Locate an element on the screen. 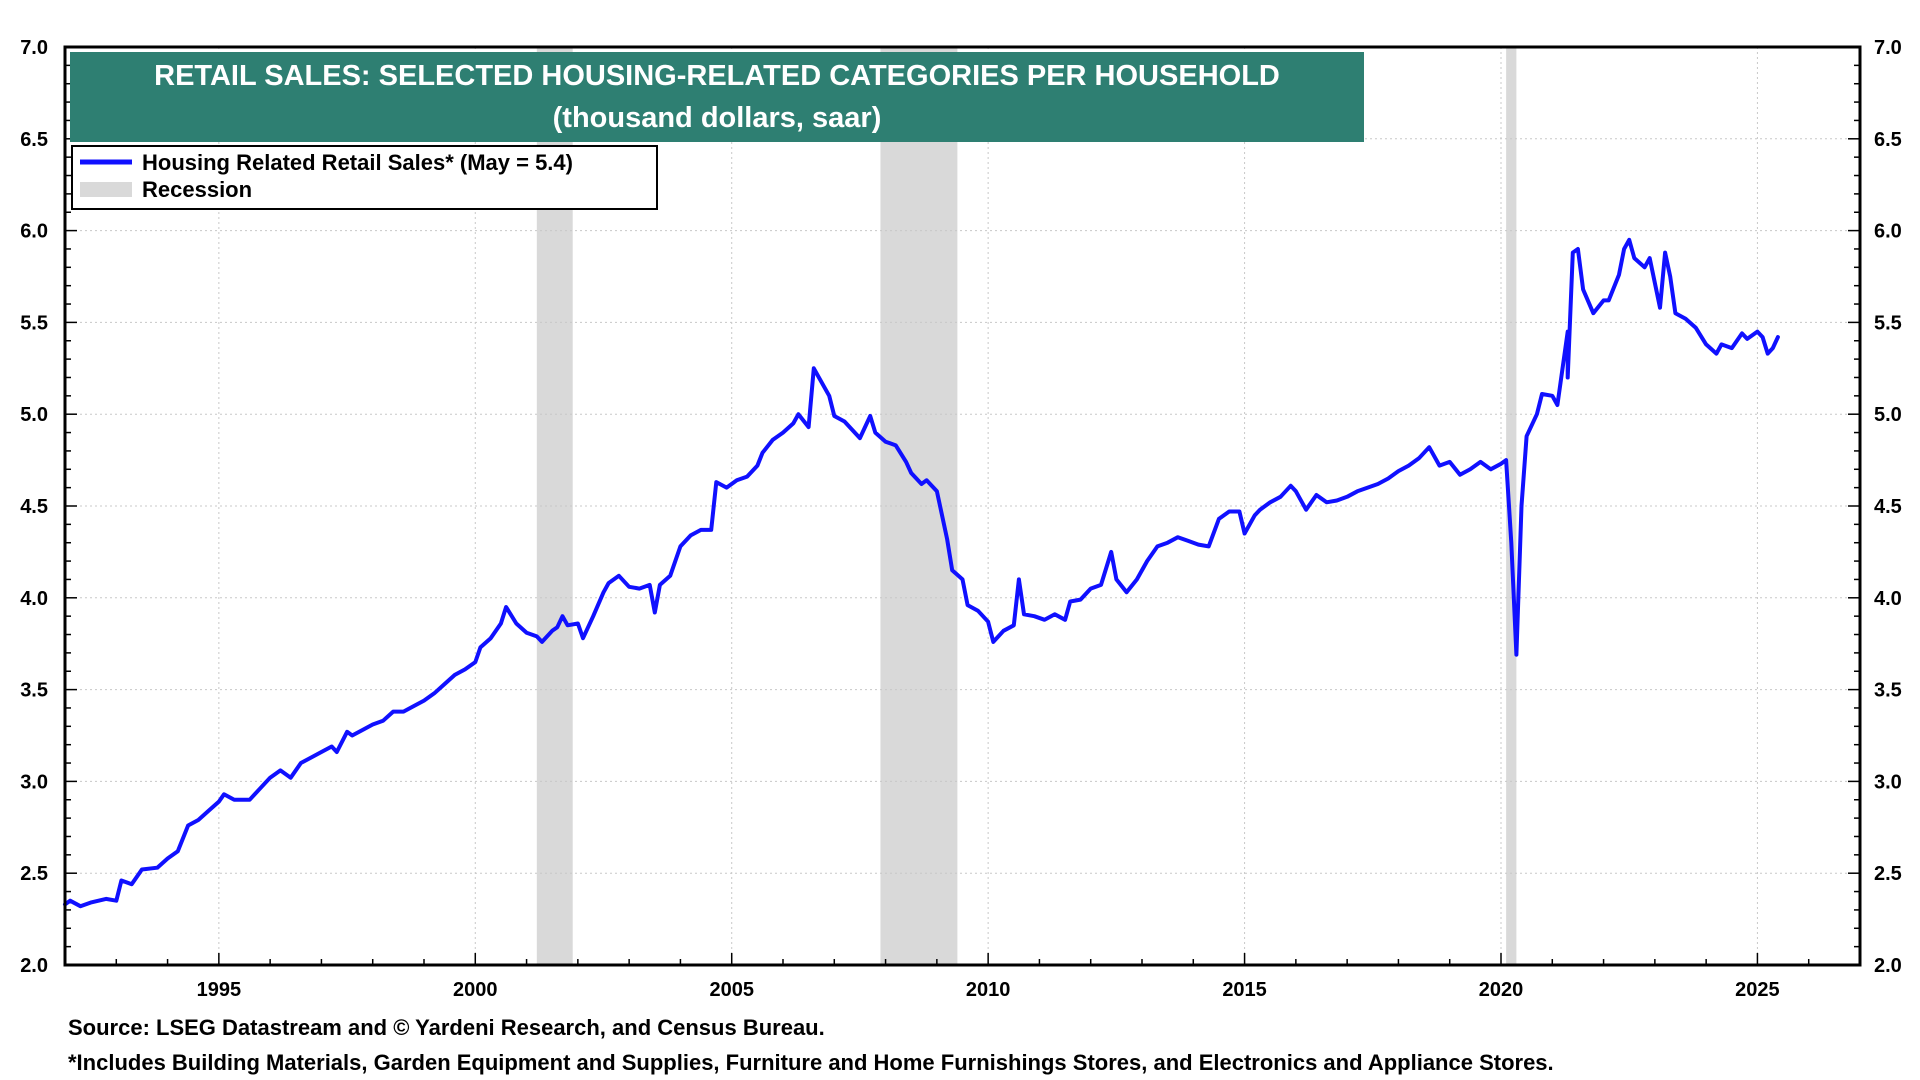 This screenshot has height=1080, width=1920. y-tick-label-right-5: 4.5 is located at coordinates (1888, 507).